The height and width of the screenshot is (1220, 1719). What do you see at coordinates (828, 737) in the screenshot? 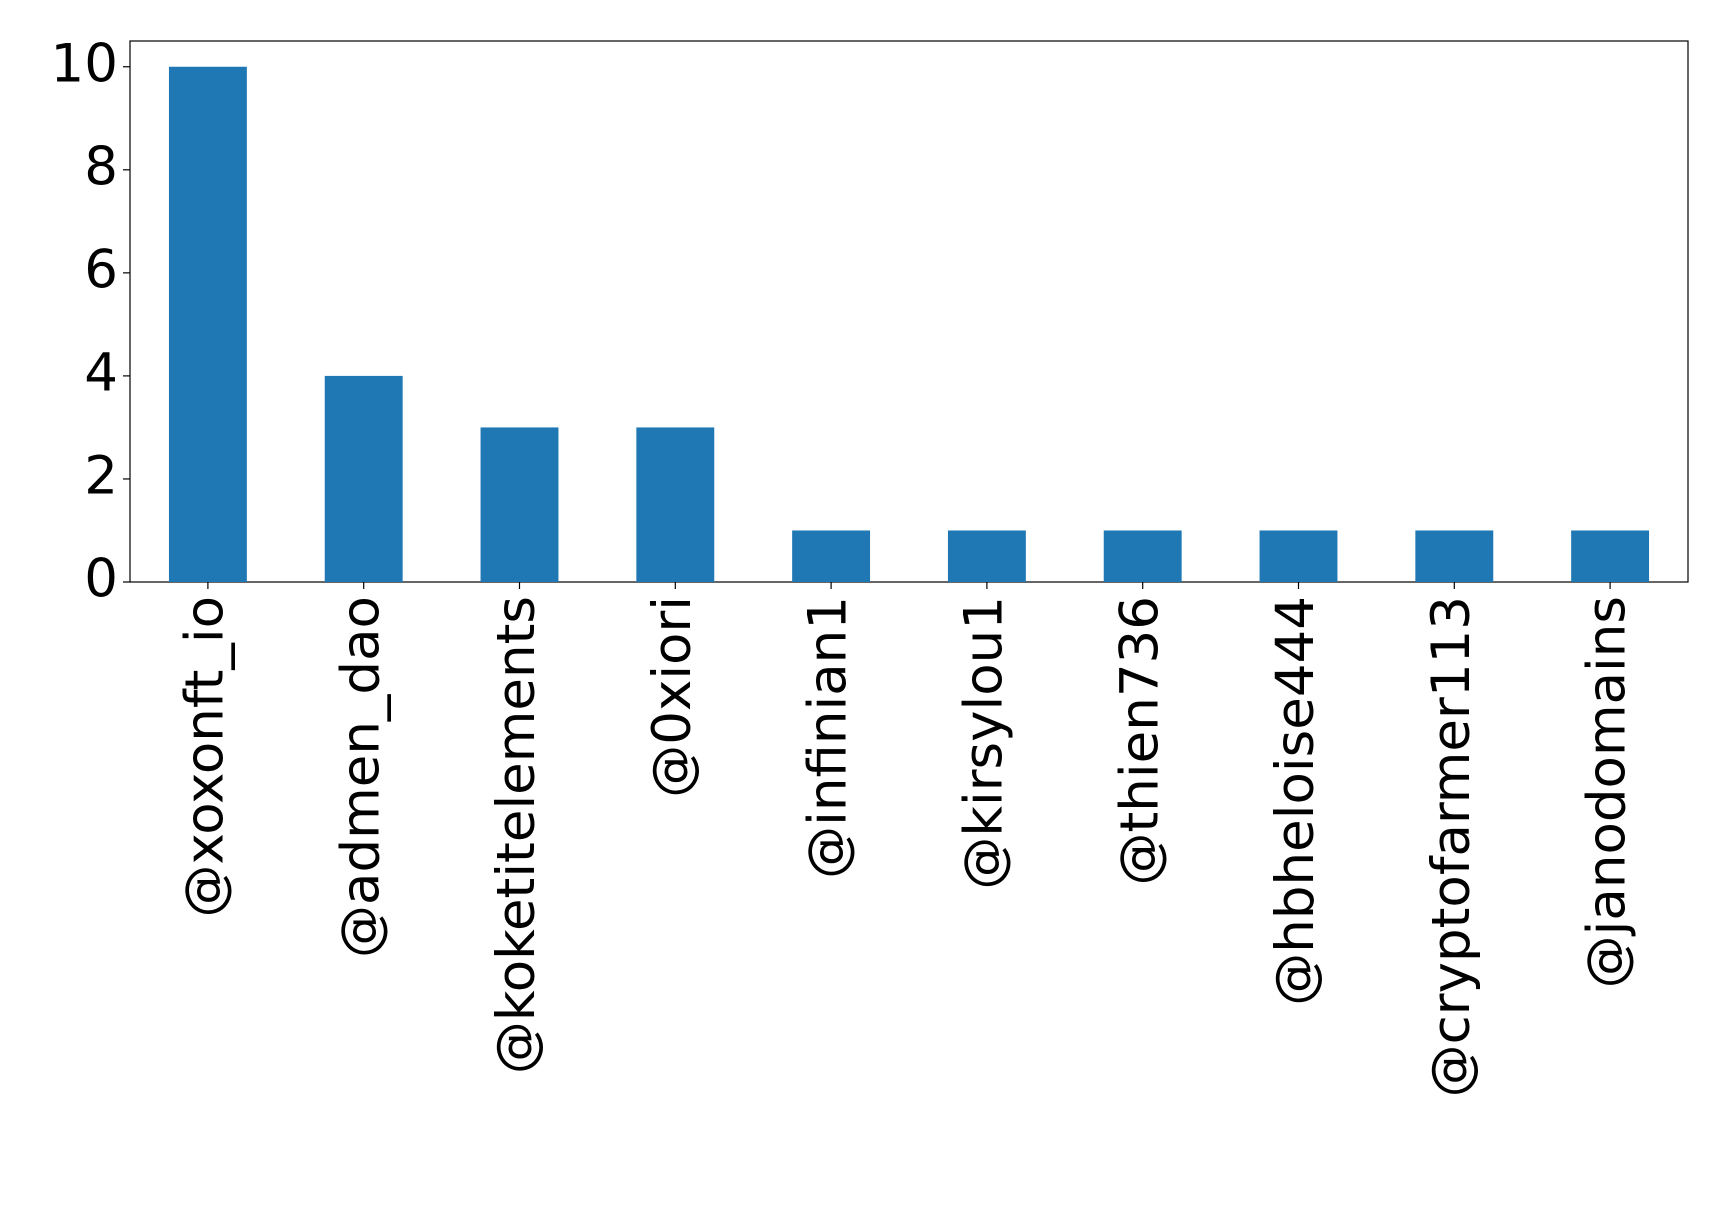
I see `x-tick-label: @infinian1` at bounding box center [828, 737].